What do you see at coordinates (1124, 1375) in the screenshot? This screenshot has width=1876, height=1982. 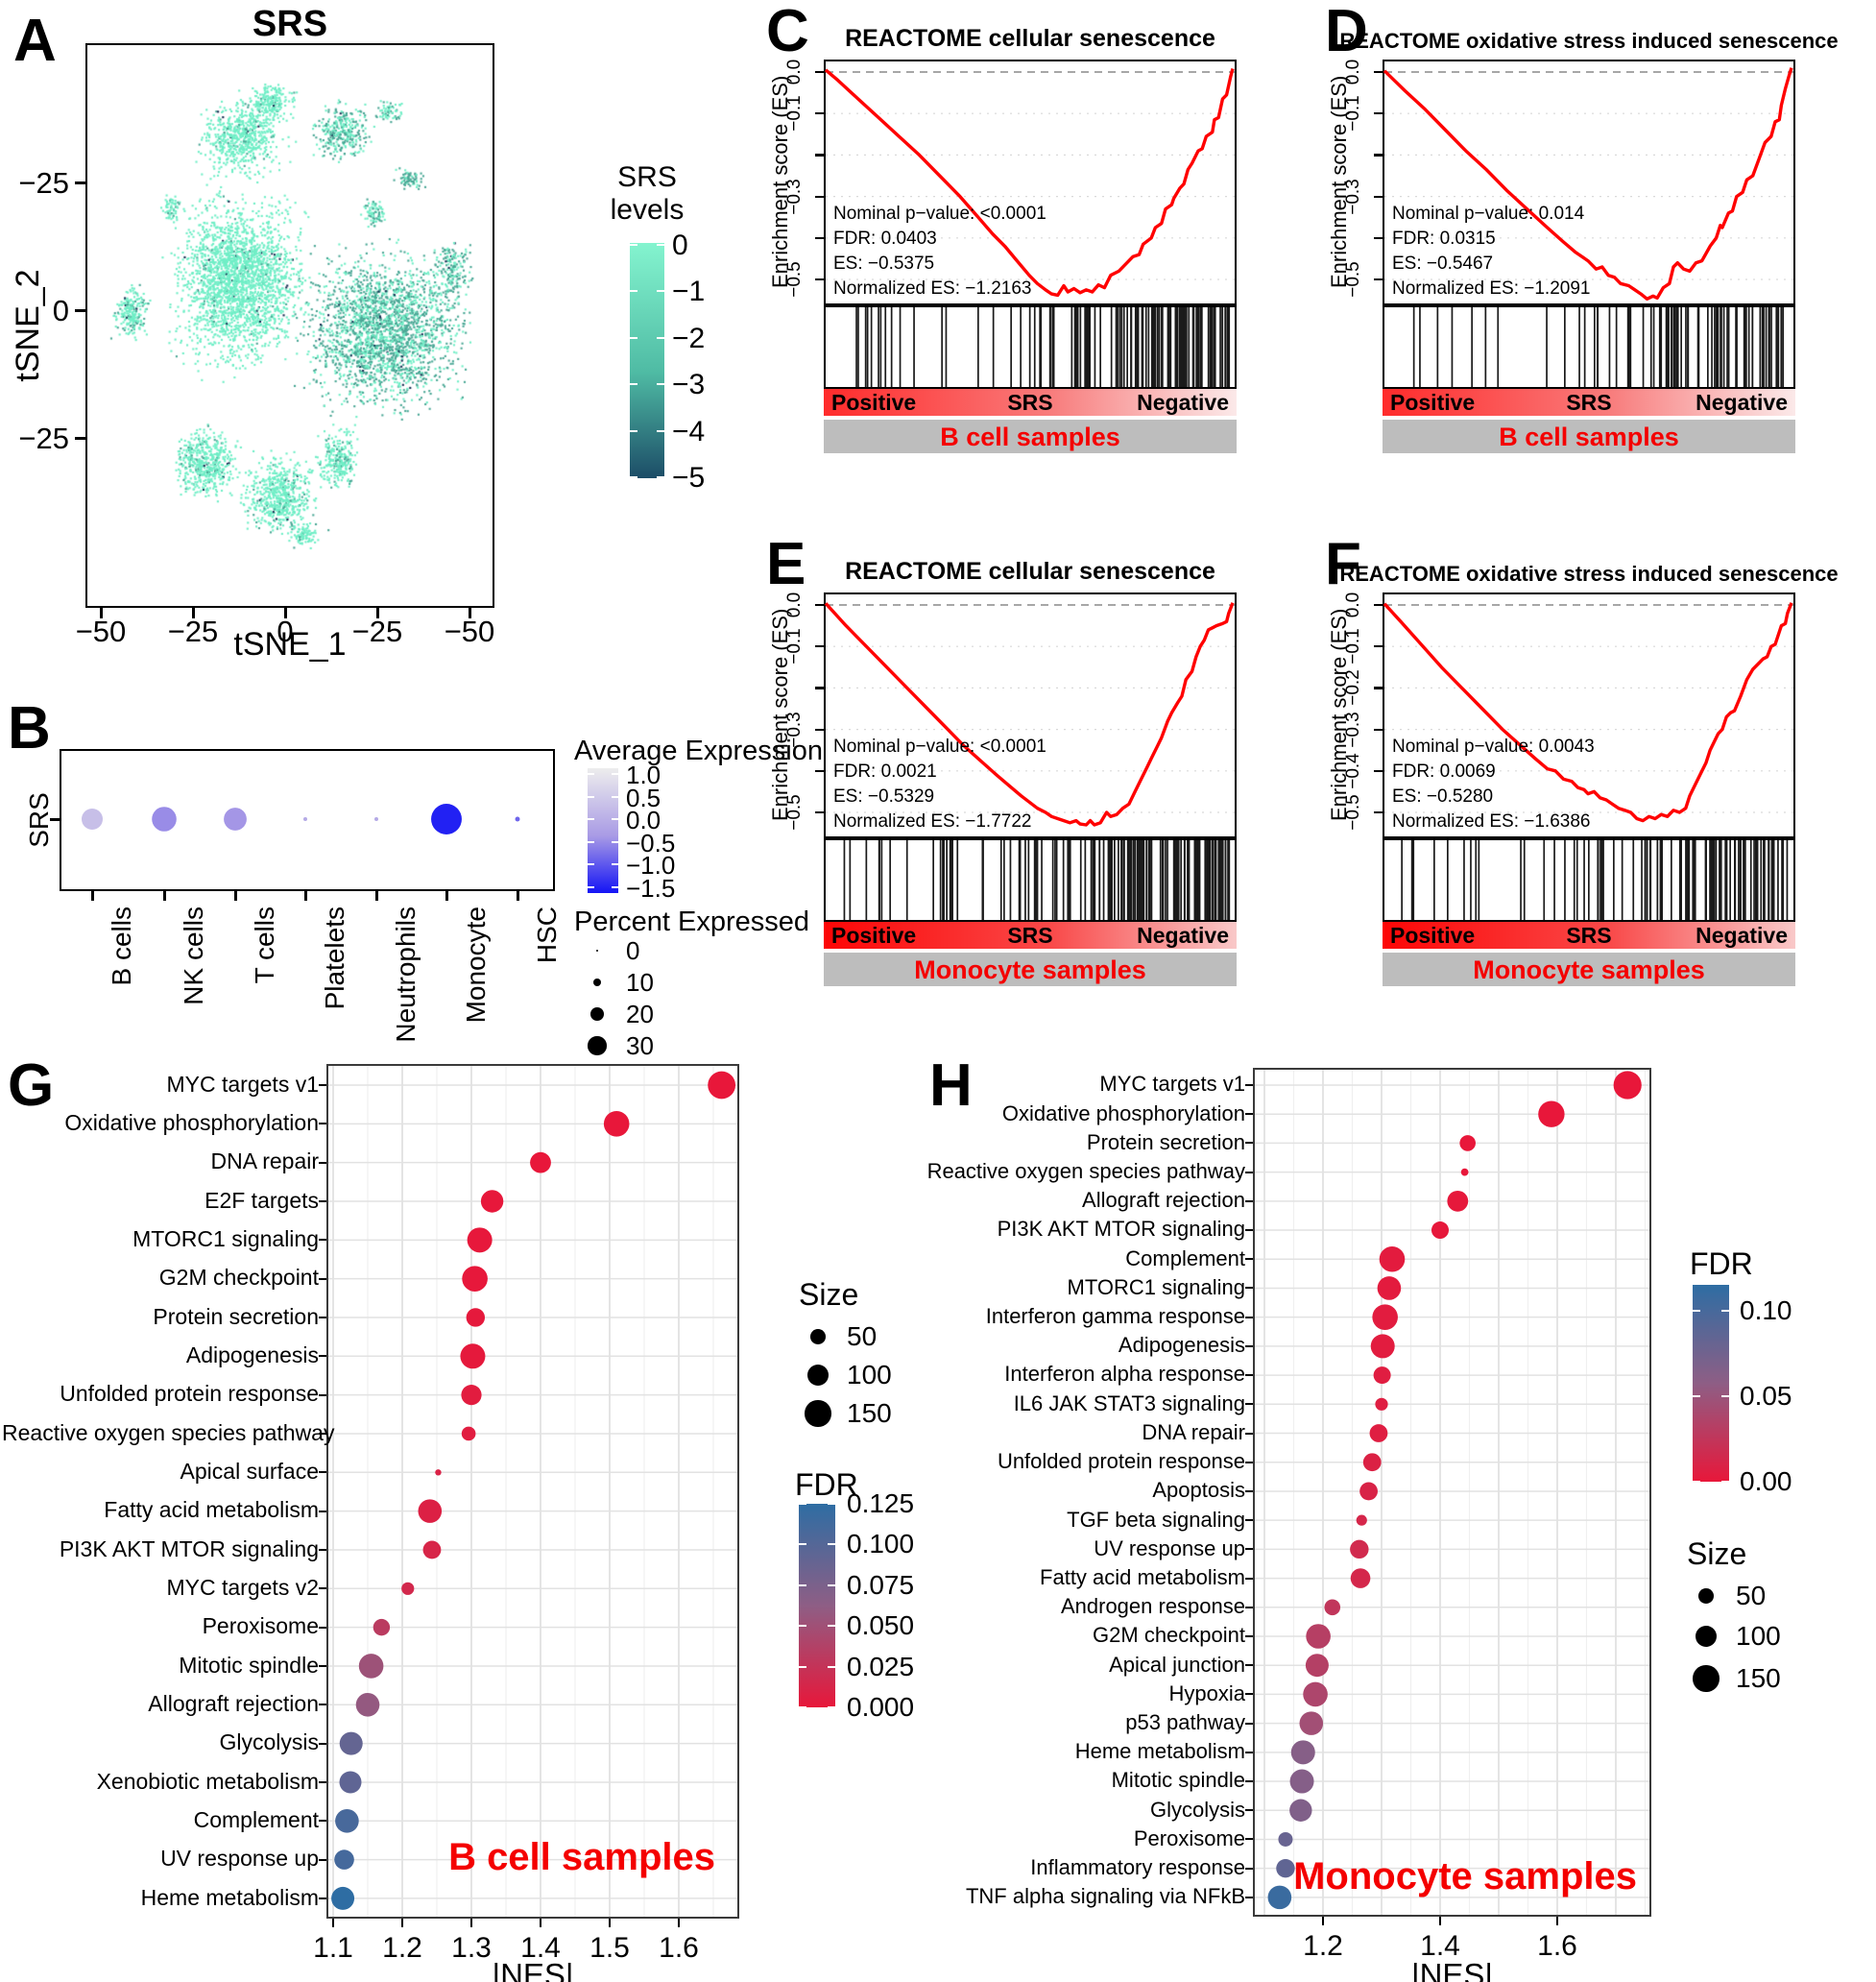 I see `bubble-pathway-label: Interferon alpha response` at bounding box center [1124, 1375].